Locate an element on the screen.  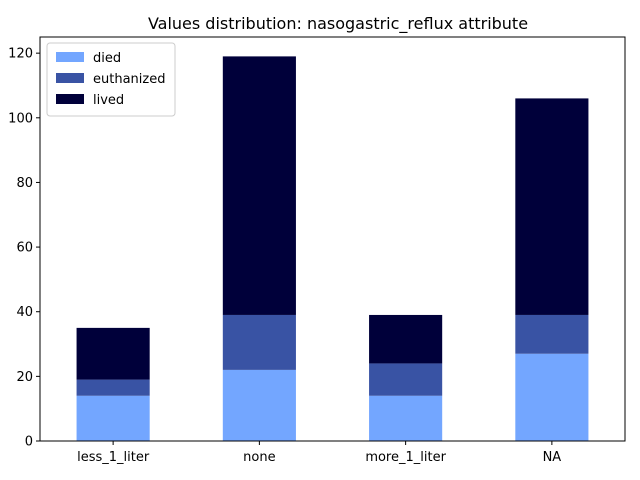
y-tick-label: 20 is located at coordinates (24, 377).